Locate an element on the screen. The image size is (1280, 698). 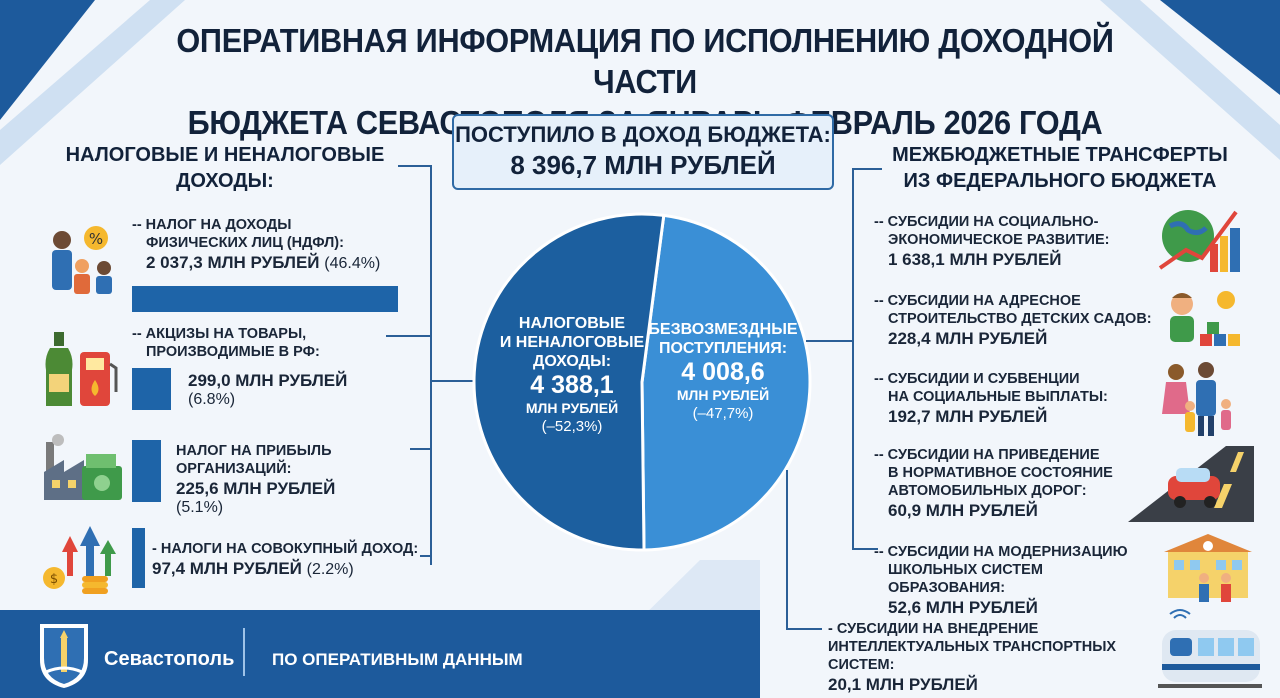
footer-bar is located at coordinates (380, 654).